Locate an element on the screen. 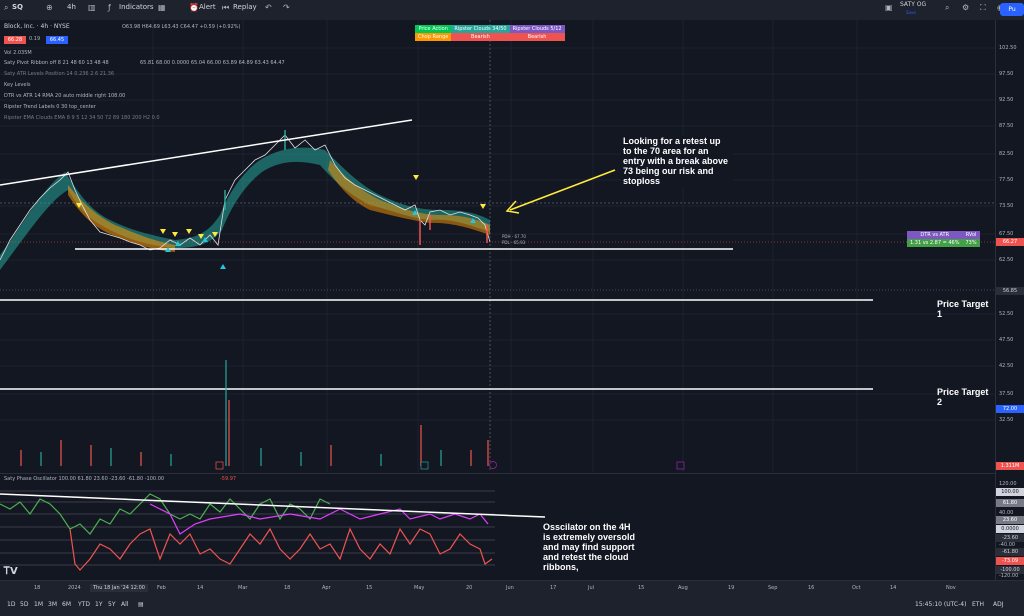  price-tick: 87.50 is located at coordinates (1006, 126).